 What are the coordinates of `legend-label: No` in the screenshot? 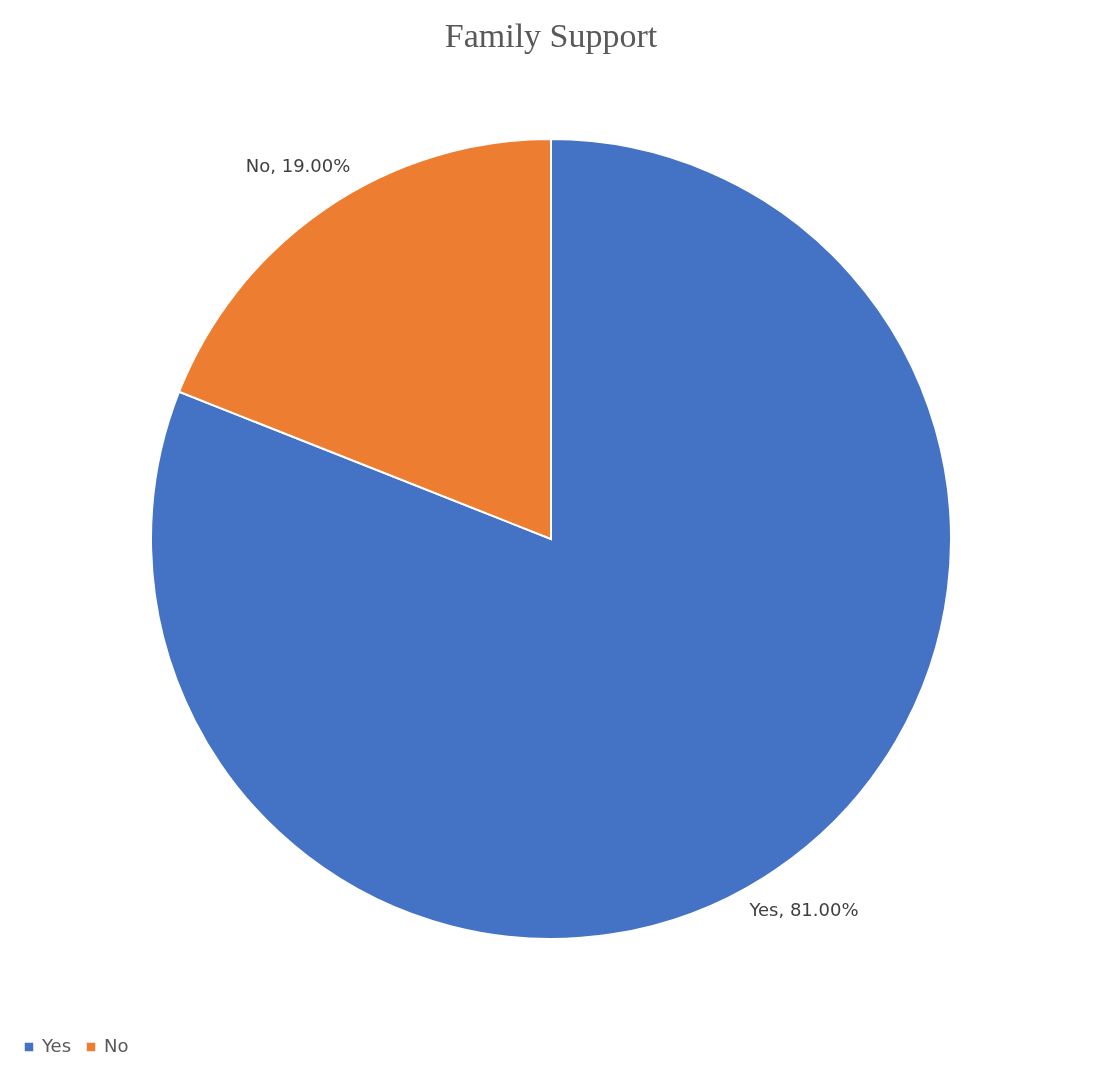 It's located at (116, 1045).